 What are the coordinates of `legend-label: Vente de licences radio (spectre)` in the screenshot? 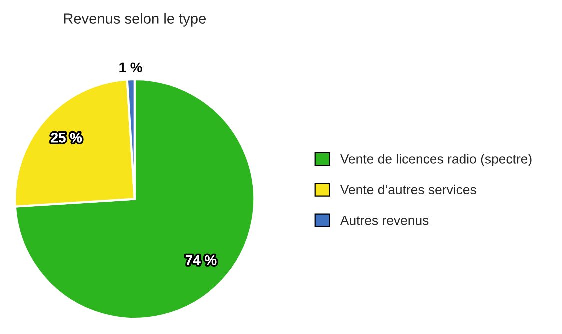 It's located at (436, 160).